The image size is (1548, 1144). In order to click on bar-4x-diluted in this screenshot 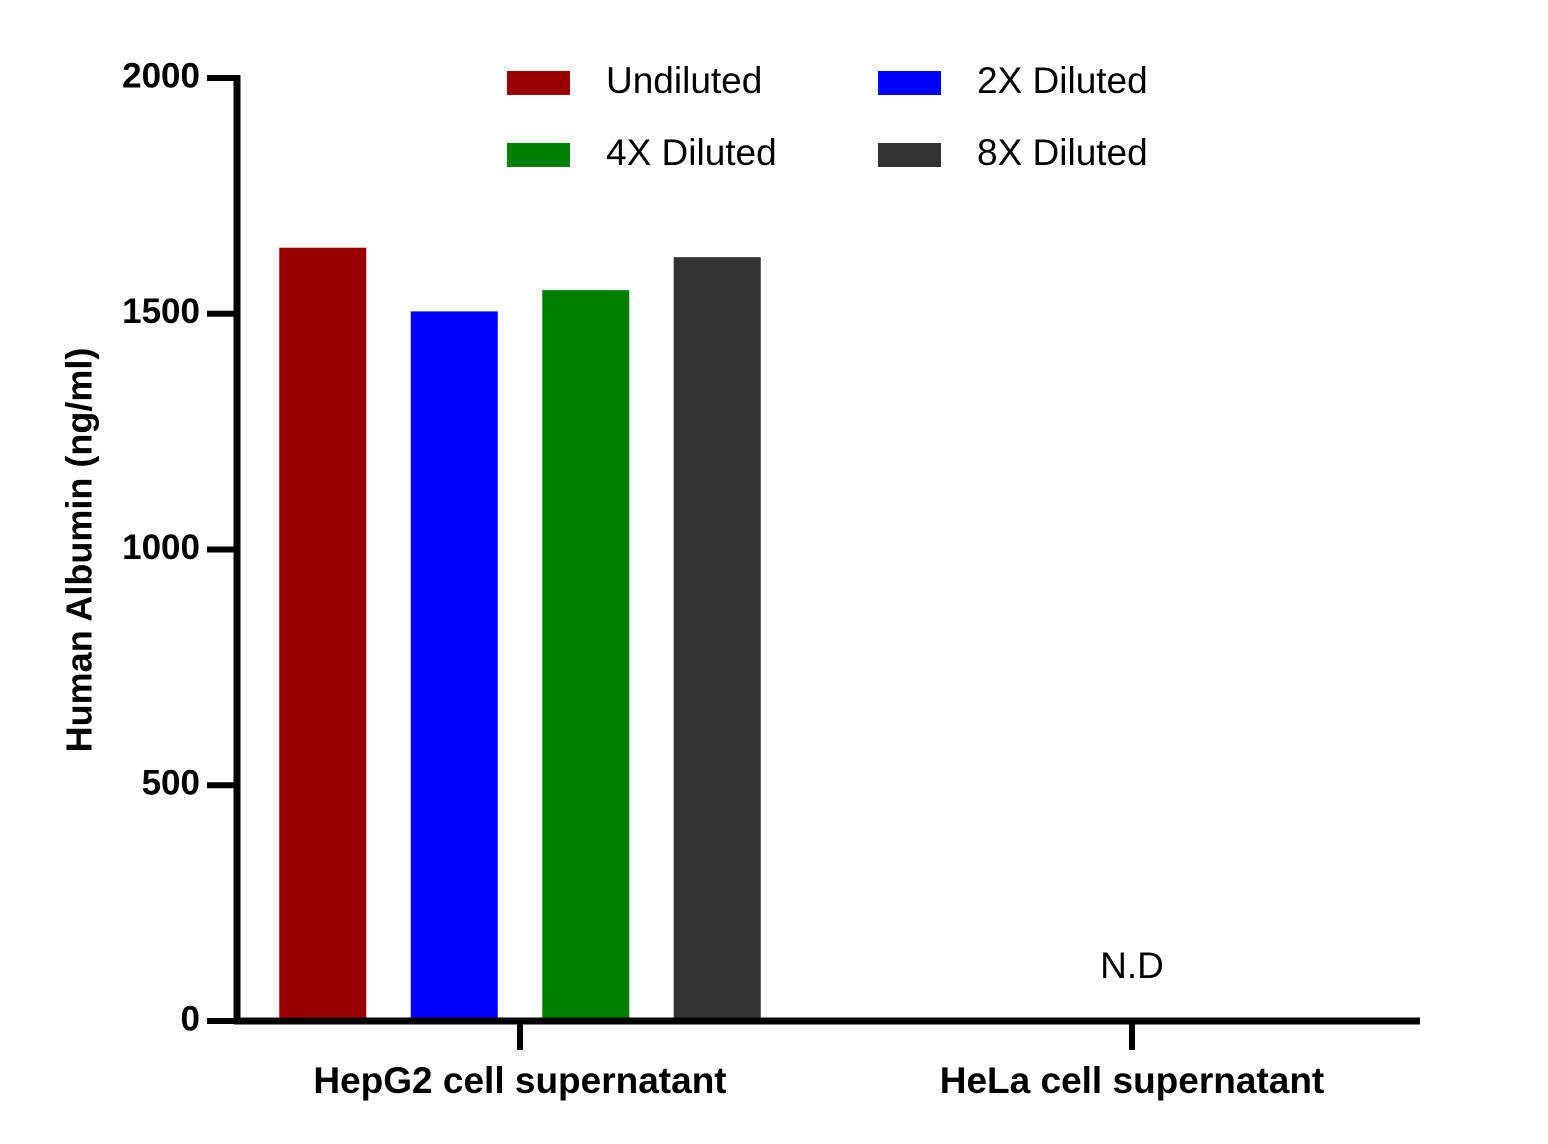, I will do `click(586, 655)`.